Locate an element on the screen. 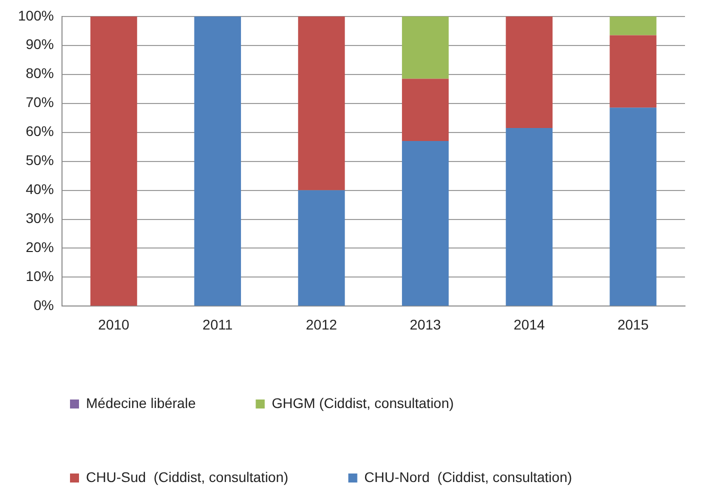  x-tick-label: 2012 is located at coordinates (322, 324).